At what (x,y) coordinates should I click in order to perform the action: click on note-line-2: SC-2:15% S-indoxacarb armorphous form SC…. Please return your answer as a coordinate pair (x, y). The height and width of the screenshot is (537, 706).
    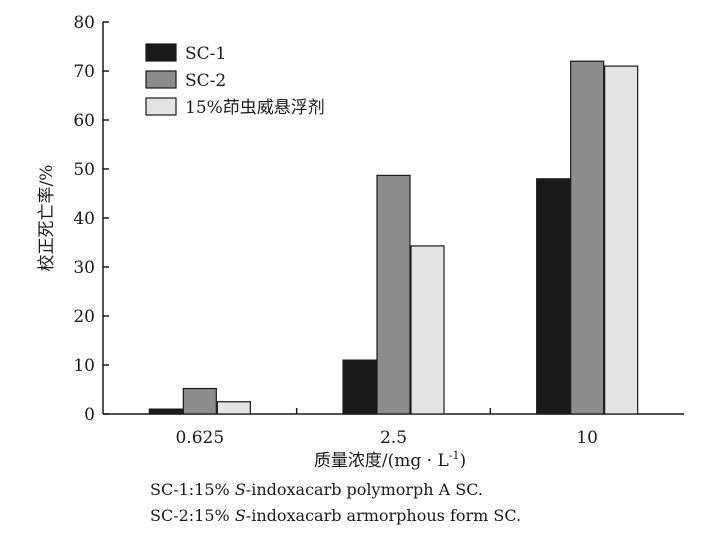
    Looking at the image, I should click on (335, 516).